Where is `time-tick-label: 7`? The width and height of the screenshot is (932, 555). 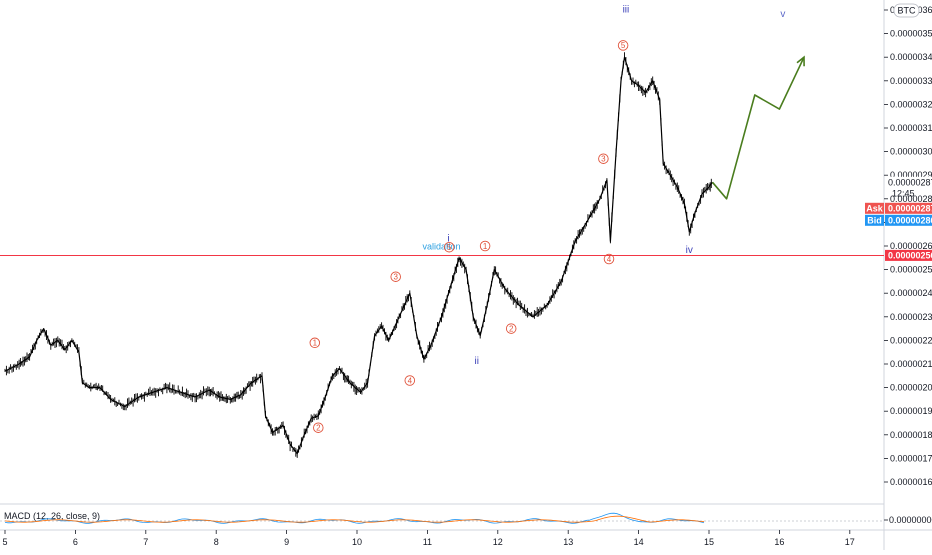
time-tick-label: 7 is located at coordinates (145, 542).